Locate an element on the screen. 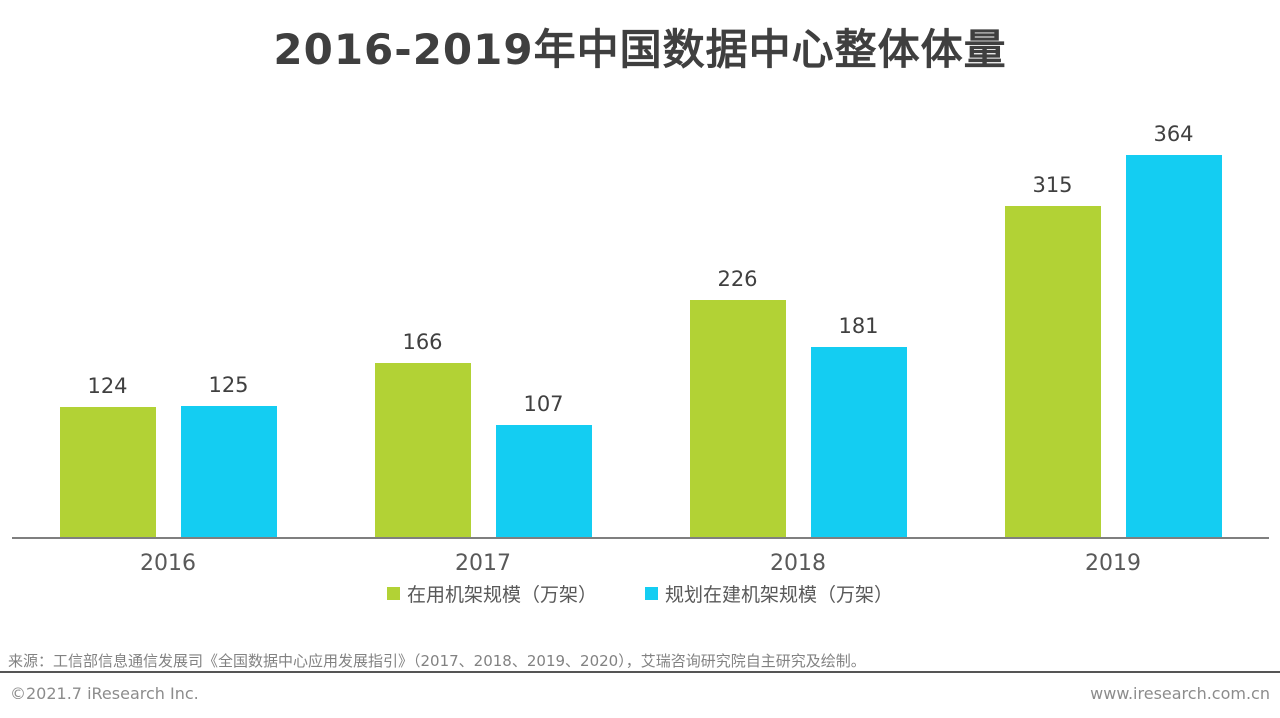 The image size is (1280, 718). legend-item-1: 规划在建机架规模（万架） is located at coordinates (769, 593).